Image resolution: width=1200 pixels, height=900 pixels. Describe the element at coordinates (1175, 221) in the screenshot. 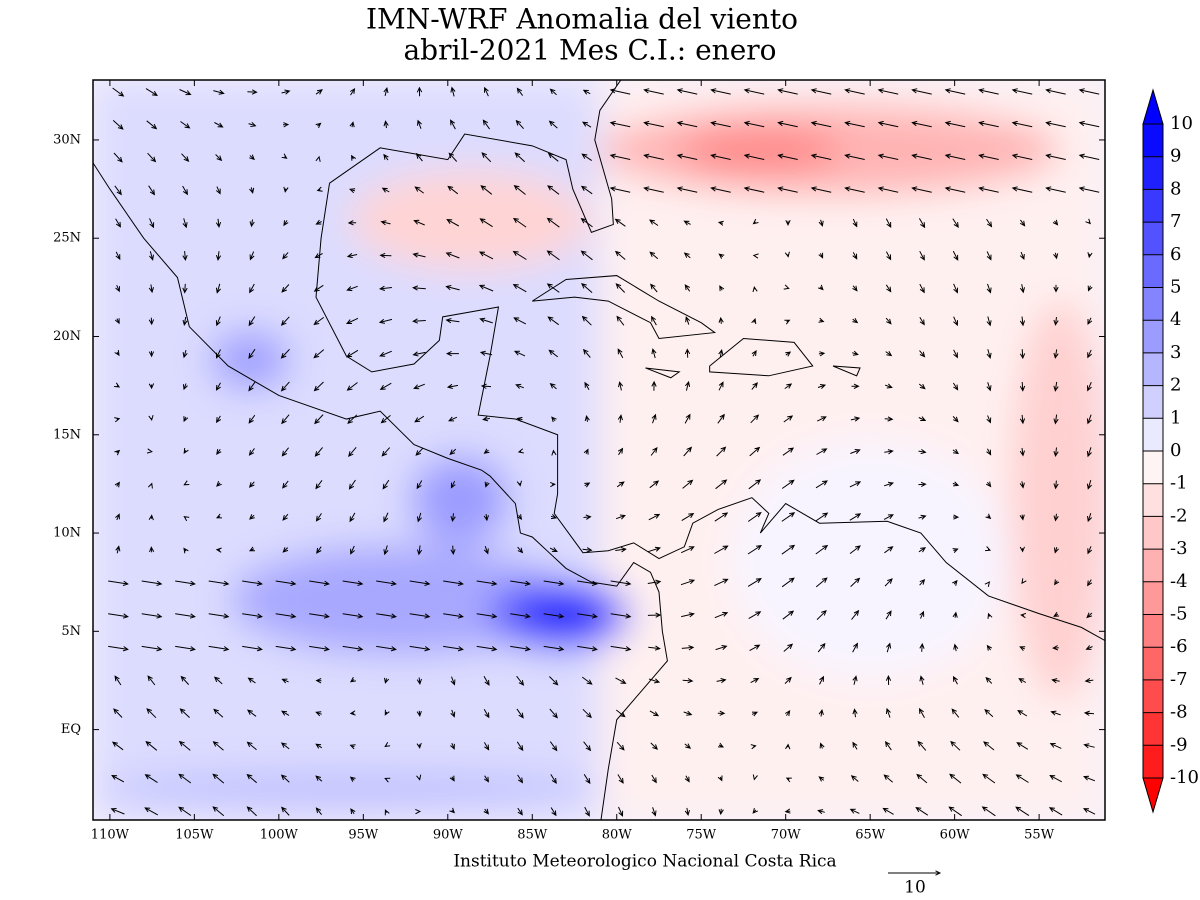

I see `colorbar-label: 7` at that location.